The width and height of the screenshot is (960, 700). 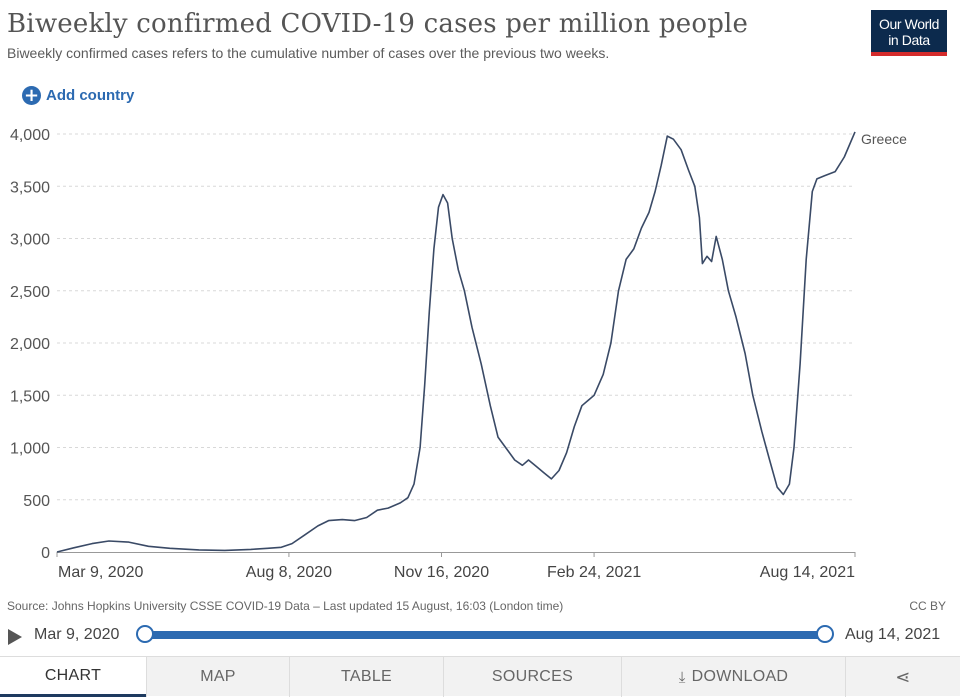 I want to click on y-tick-label: 0, so click(x=45, y=553).